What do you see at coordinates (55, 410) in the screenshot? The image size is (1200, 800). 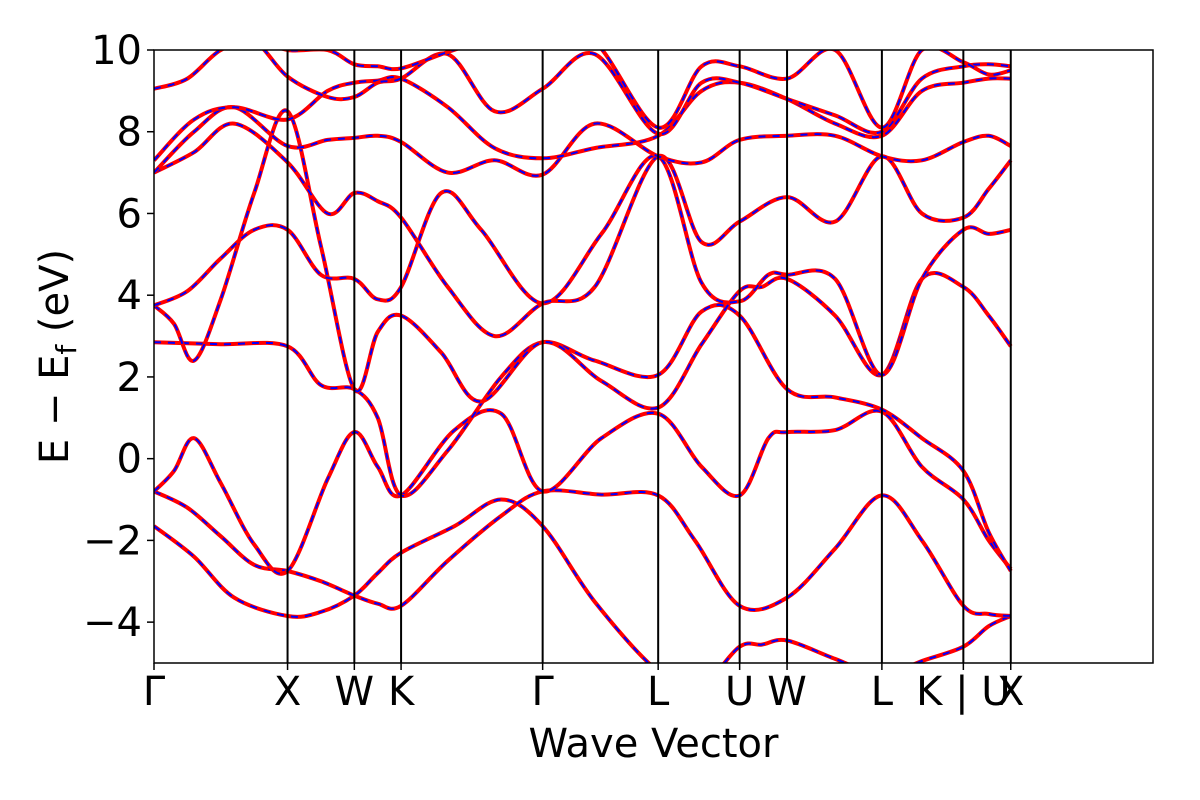 I see `y-axis-title-main: E − E` at bounding box center [55, 410].